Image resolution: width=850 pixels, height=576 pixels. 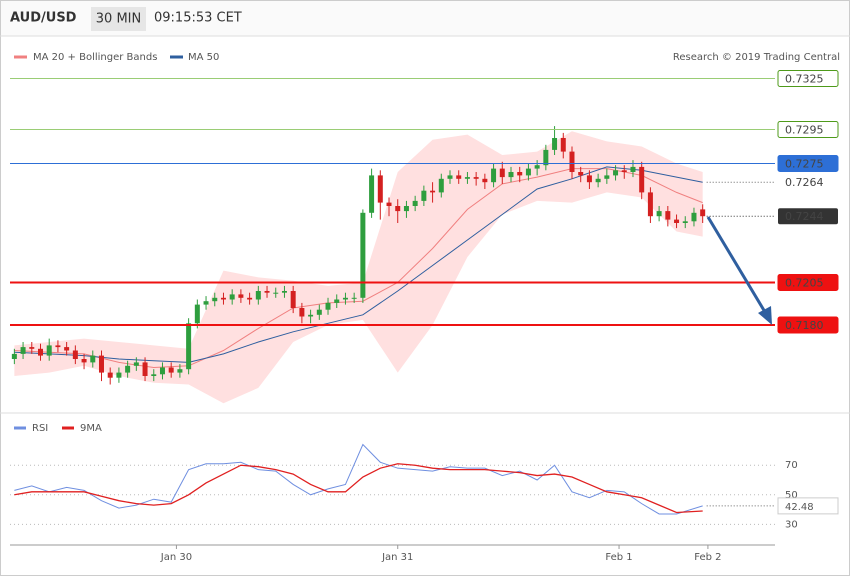 I want to click on x-tick-label: Jan 31, so click(x=397, y=557).